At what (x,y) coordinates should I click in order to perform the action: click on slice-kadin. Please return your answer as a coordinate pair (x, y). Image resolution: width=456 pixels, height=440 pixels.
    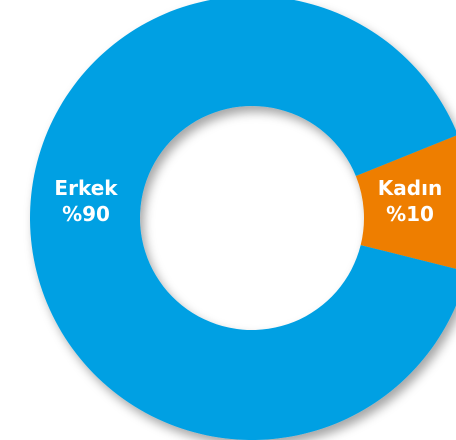
    Looking at the image, I should click on (405, 202).